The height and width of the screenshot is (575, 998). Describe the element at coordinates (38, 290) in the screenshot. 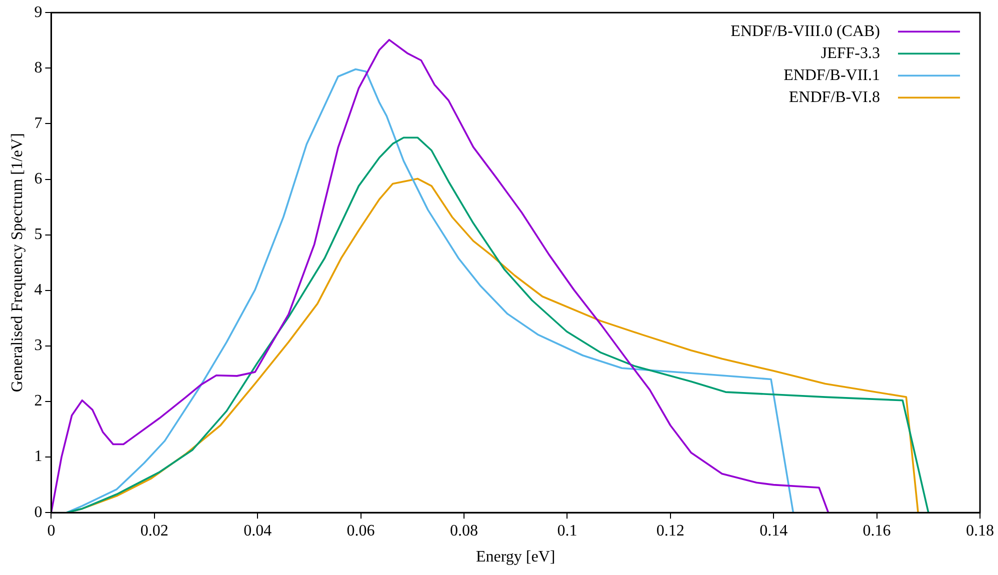

I see `y-tick-label: 4` at that location.